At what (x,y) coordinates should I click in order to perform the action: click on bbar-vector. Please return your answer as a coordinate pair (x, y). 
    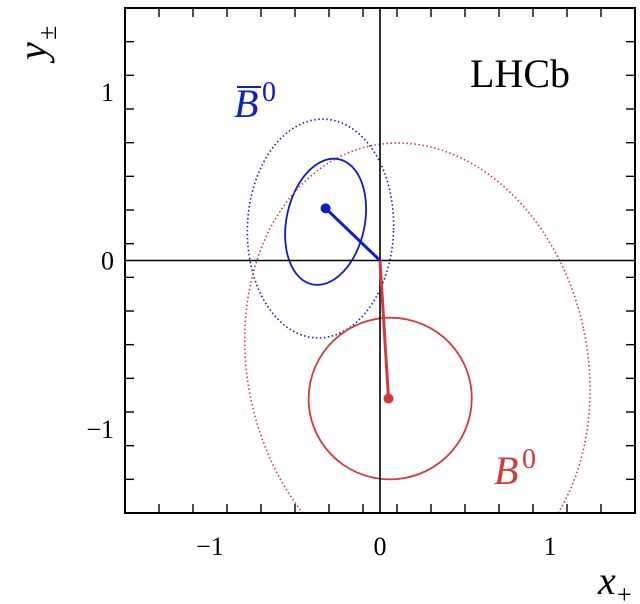
    Looking at the image, I should click on (353, 234).